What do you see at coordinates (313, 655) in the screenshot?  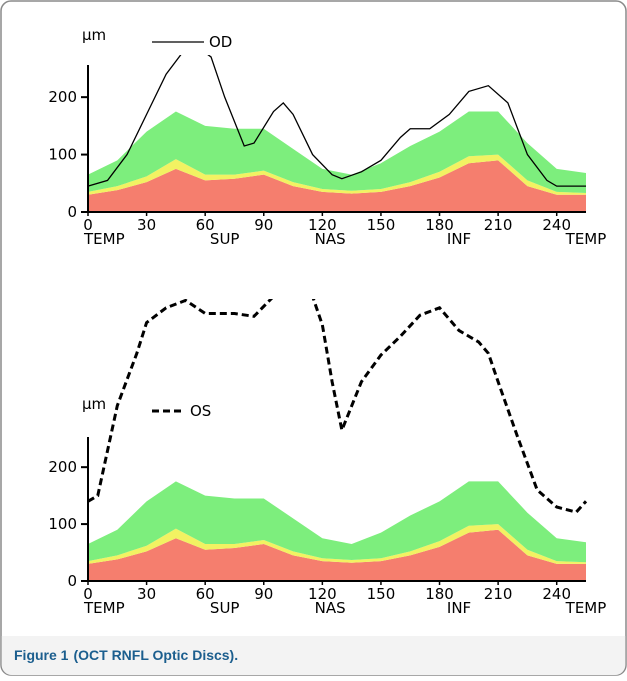 I see `caption-bg` at bounding box center [313, 655].